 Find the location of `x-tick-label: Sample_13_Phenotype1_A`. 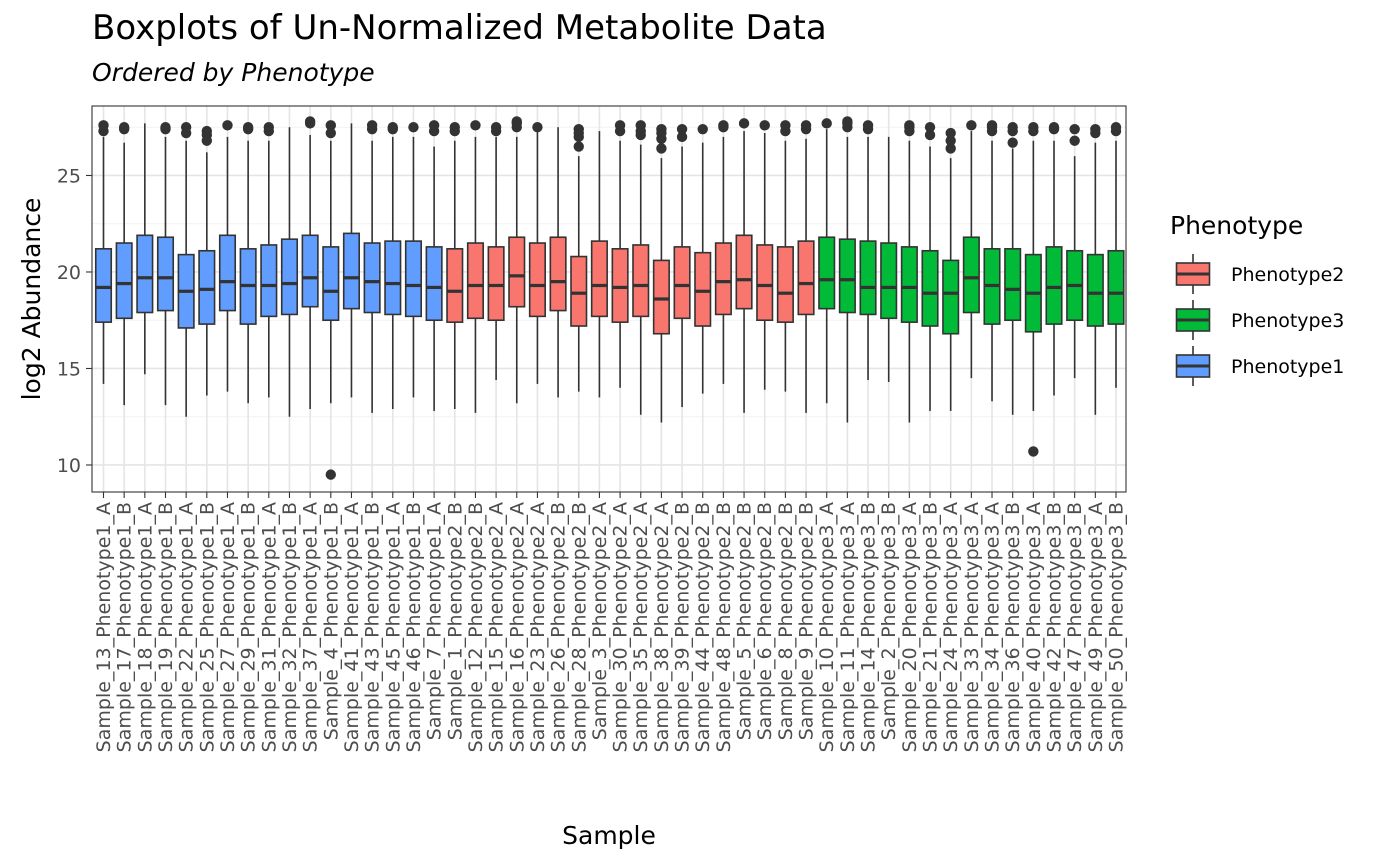

x-tick-label: Sample_13_Phenotype1_A is located at coordinates (104, 627).